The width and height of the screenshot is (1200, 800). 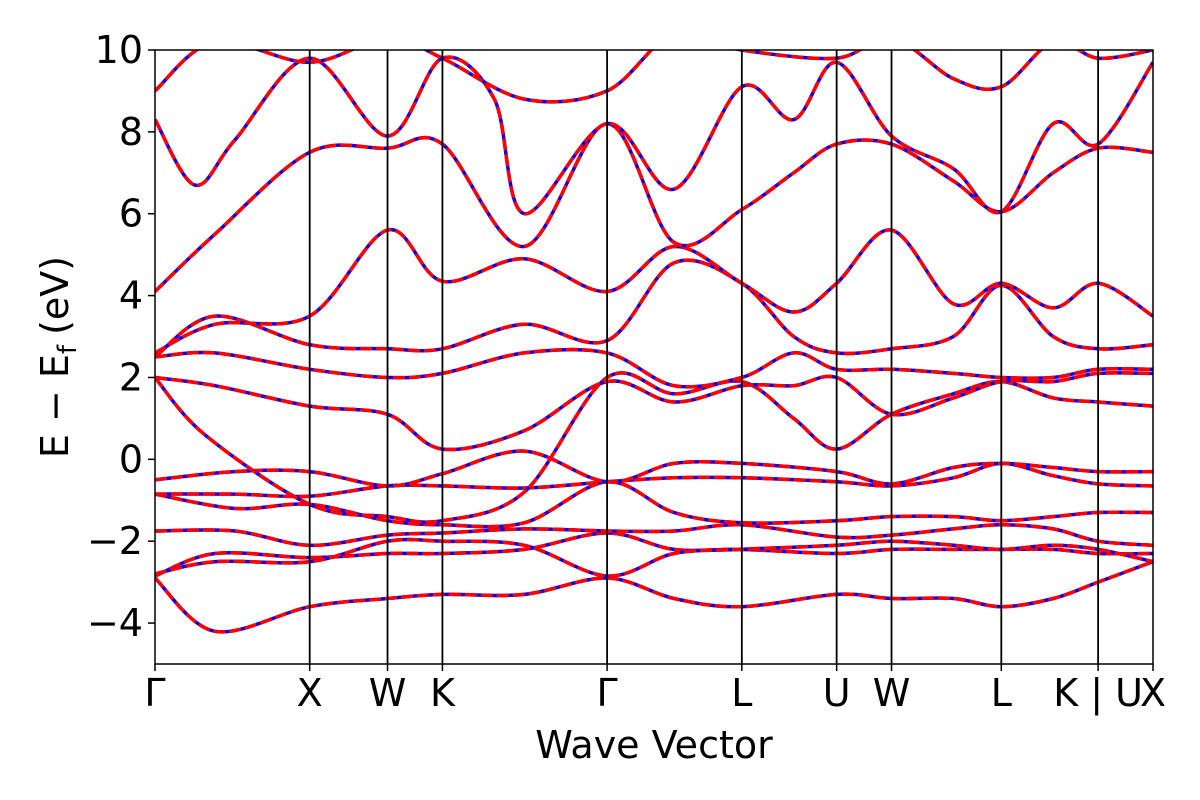 What do you see at coordinates (119, 50) in the screenshot?
I see `y-tick-label: 10` at bounding box center [119, 50].